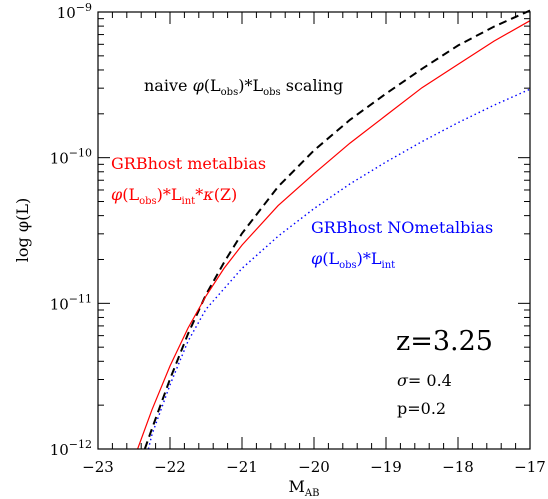 The height and width of the screenshot is (499, 548). What do you see at coordinates (71, 448) in the screenshot?
I see `y-tick-label: 10−12` at bounding box center [71, 448].